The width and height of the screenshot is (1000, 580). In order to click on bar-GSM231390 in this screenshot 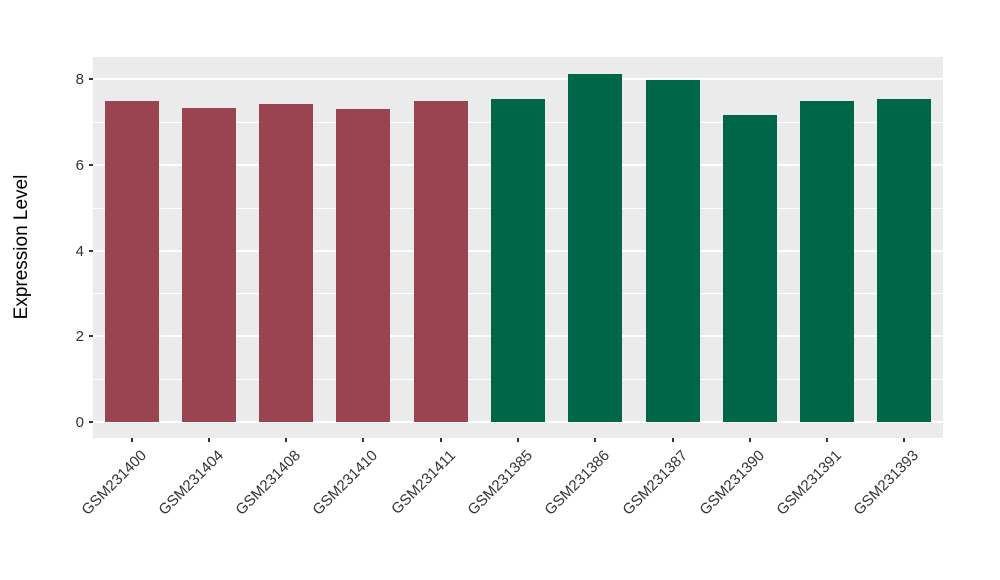, I will do `click(750, 268)`.